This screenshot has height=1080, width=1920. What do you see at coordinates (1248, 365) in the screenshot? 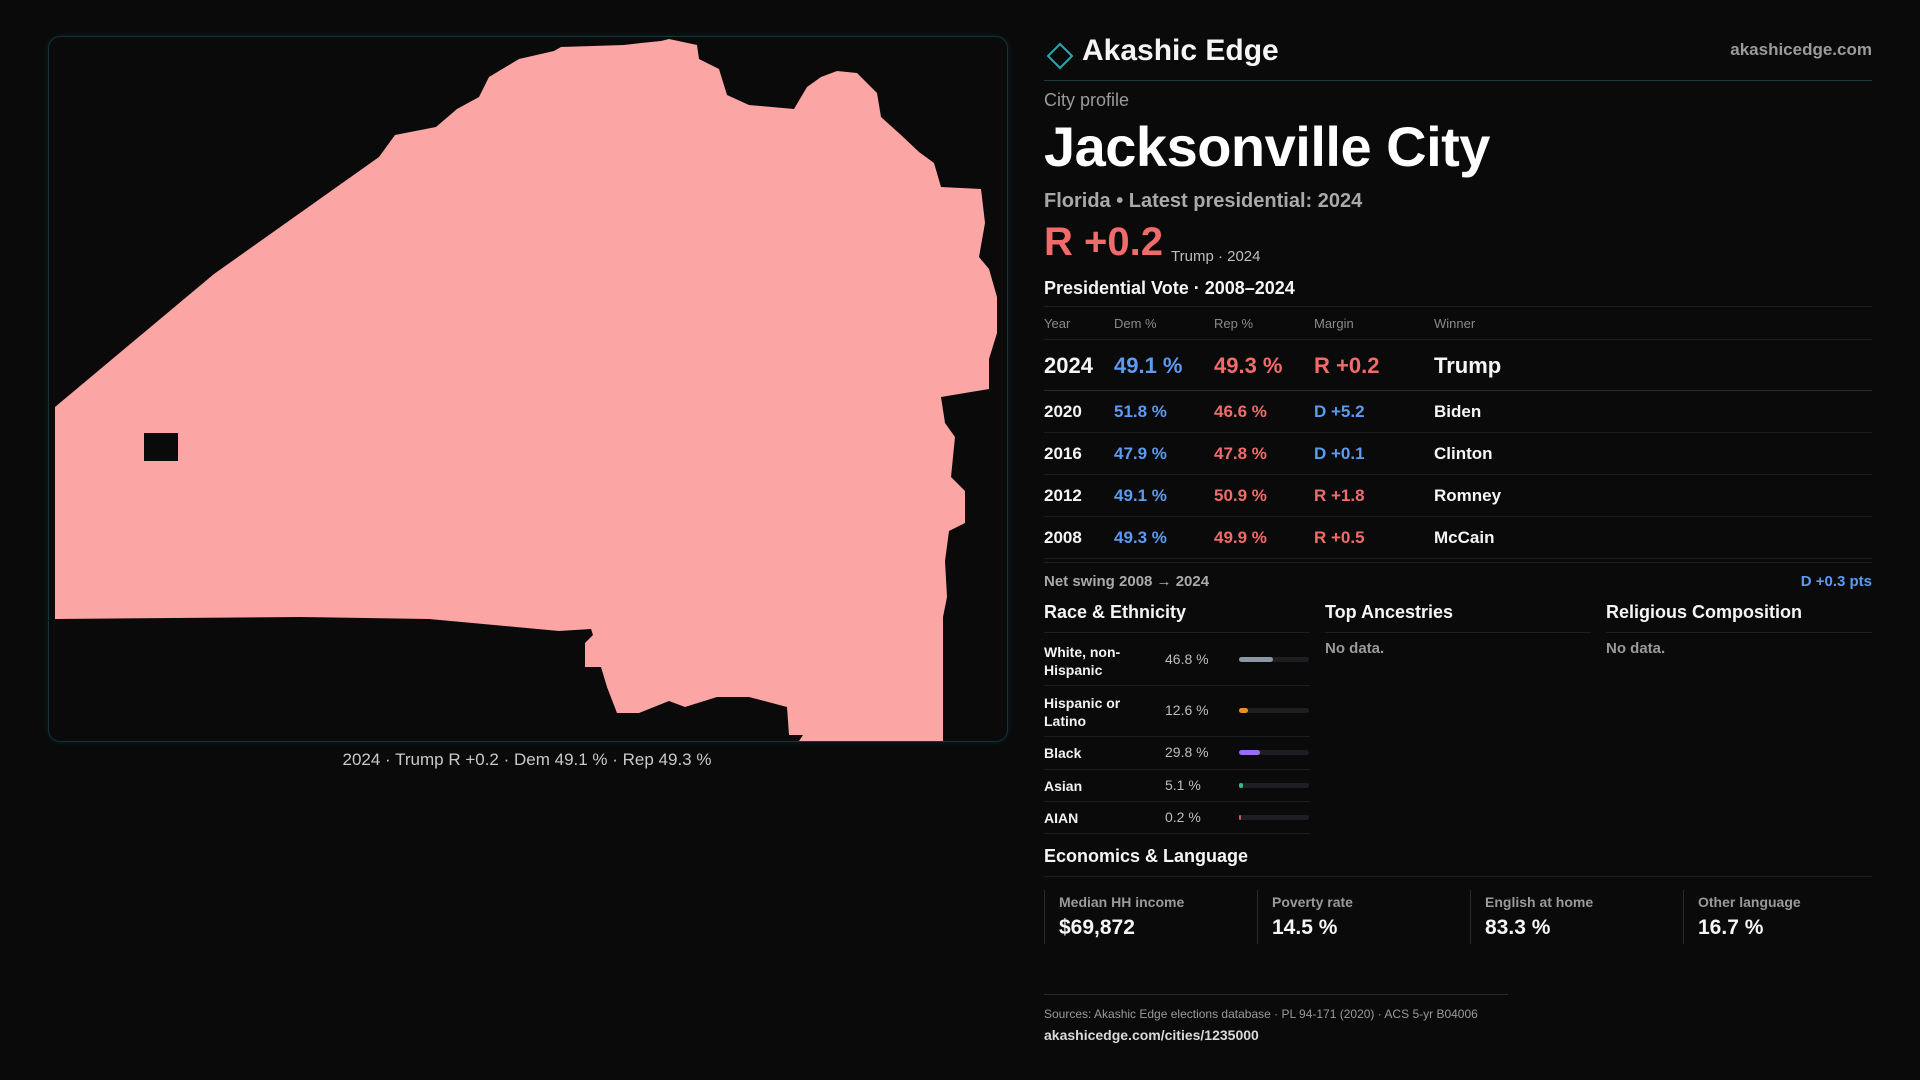
I see `cell-rep: 49.3 %` at bounding box center [1248, 365].